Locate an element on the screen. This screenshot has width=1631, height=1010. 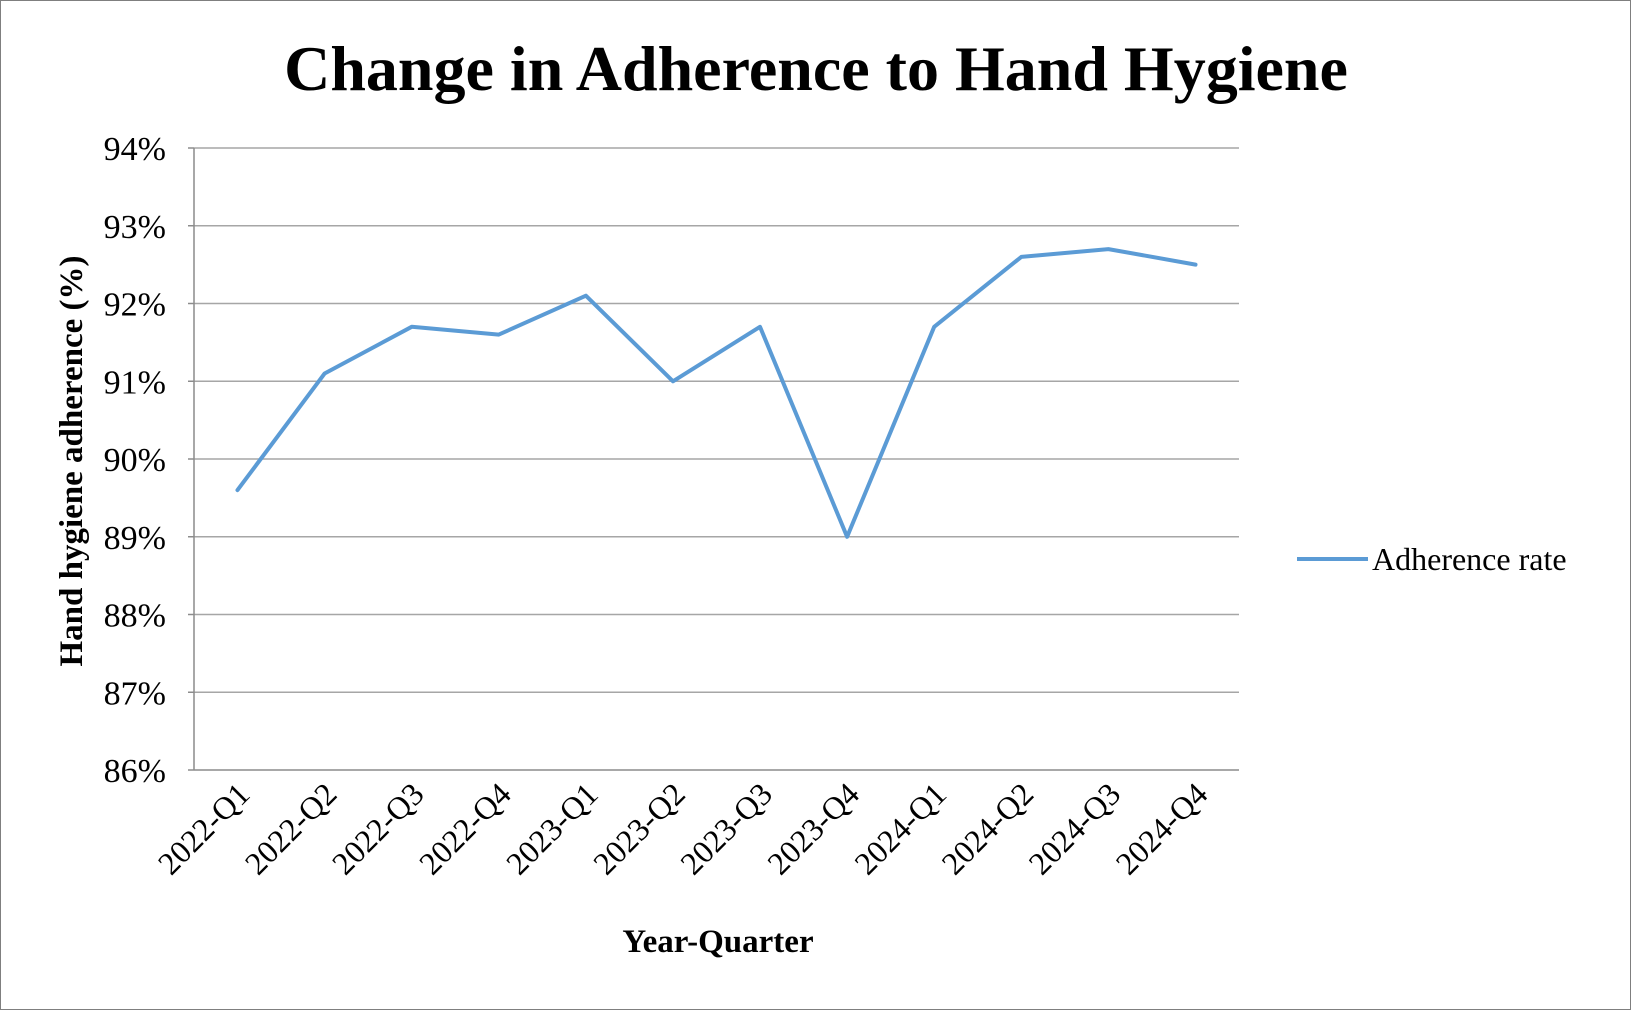
legend-label: Adherence rate is located at coordinates (1469, 559).